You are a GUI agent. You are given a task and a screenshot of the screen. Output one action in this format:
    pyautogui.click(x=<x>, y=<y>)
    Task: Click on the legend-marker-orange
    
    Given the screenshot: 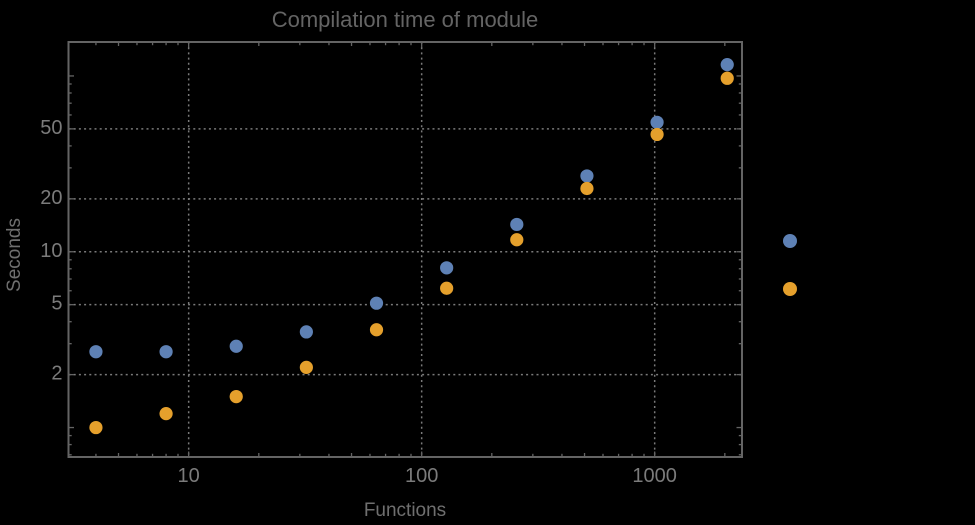 What is the action you would take?
    pyautogui.click(x=790, y=289)
    